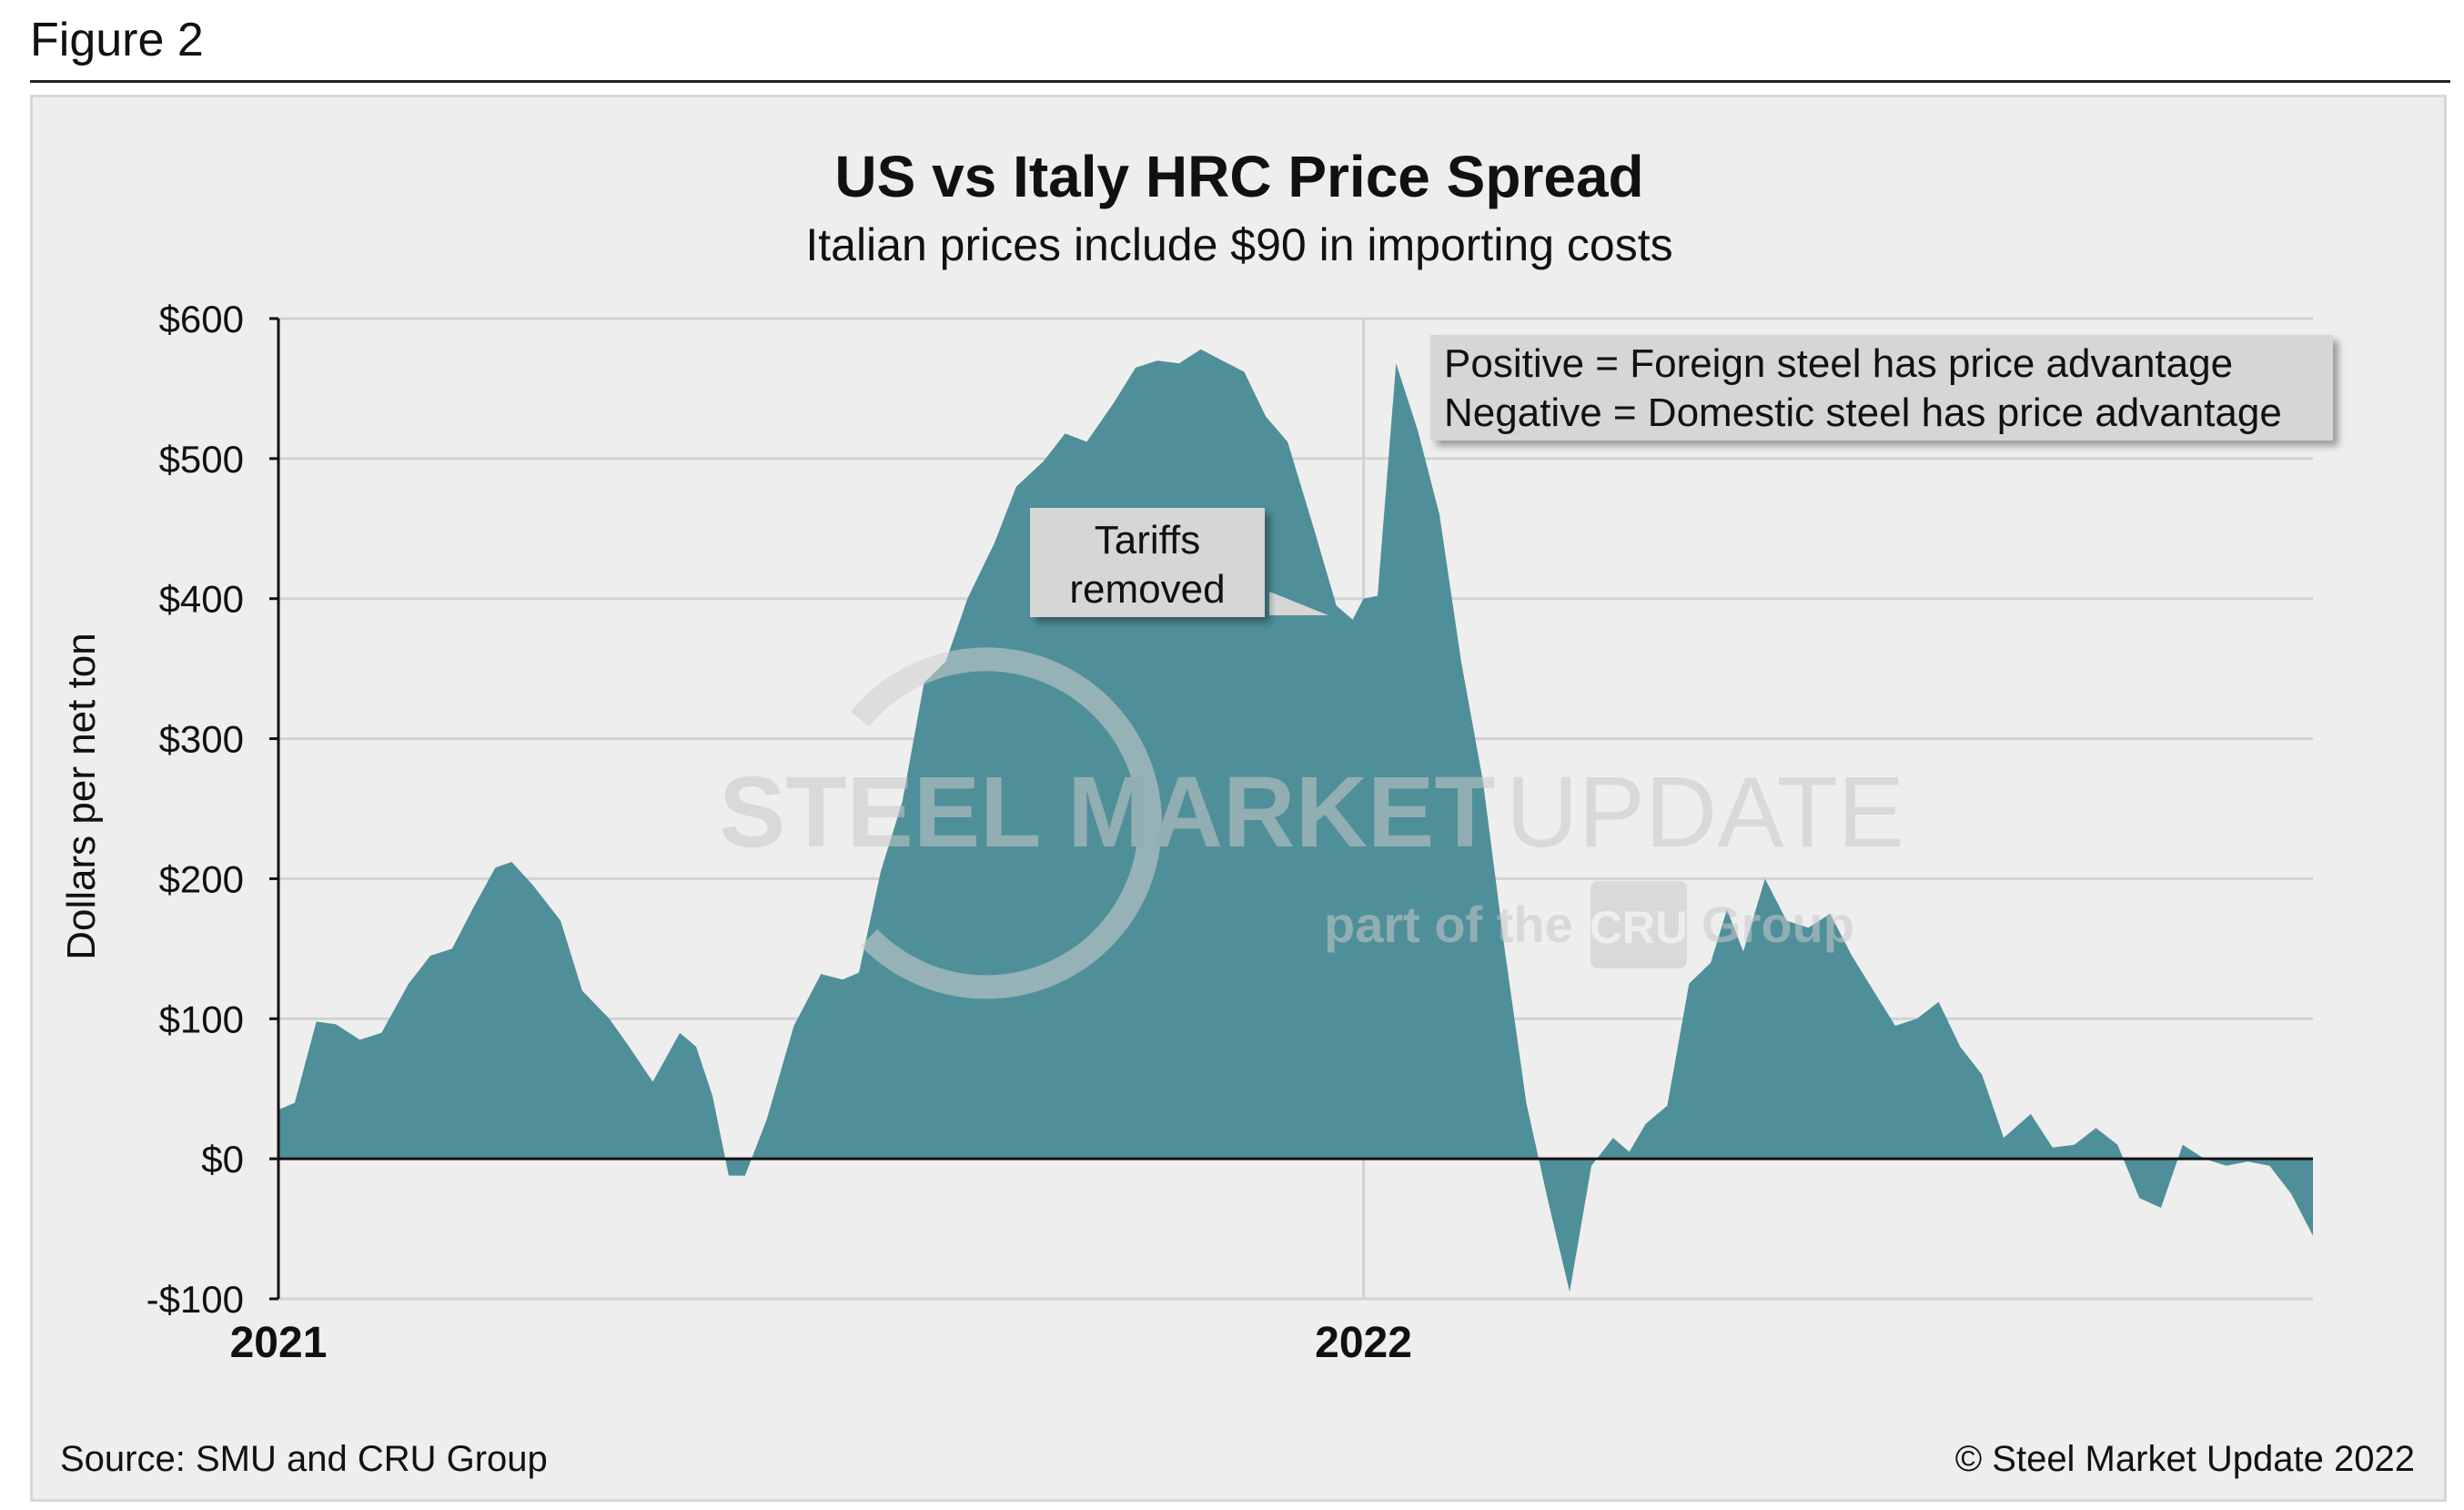  I want to click on annotation-callout: Tariffs removed, so click(1179, 562).